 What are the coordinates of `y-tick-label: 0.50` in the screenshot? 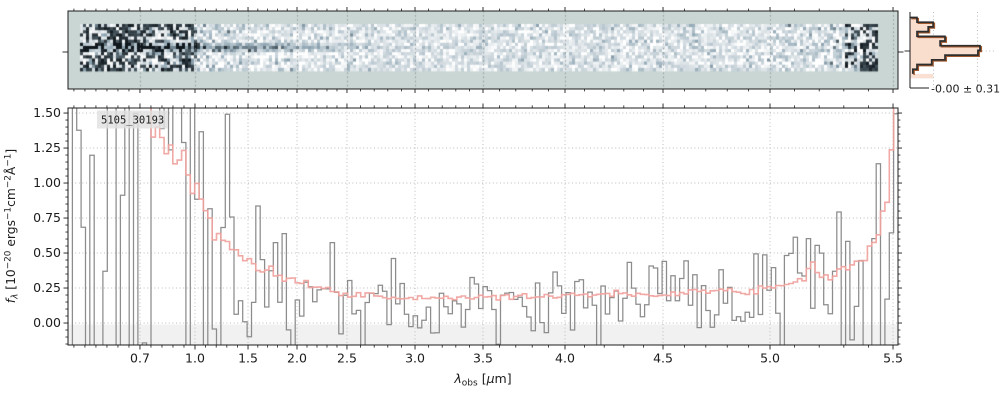 It's located at (47, 252).